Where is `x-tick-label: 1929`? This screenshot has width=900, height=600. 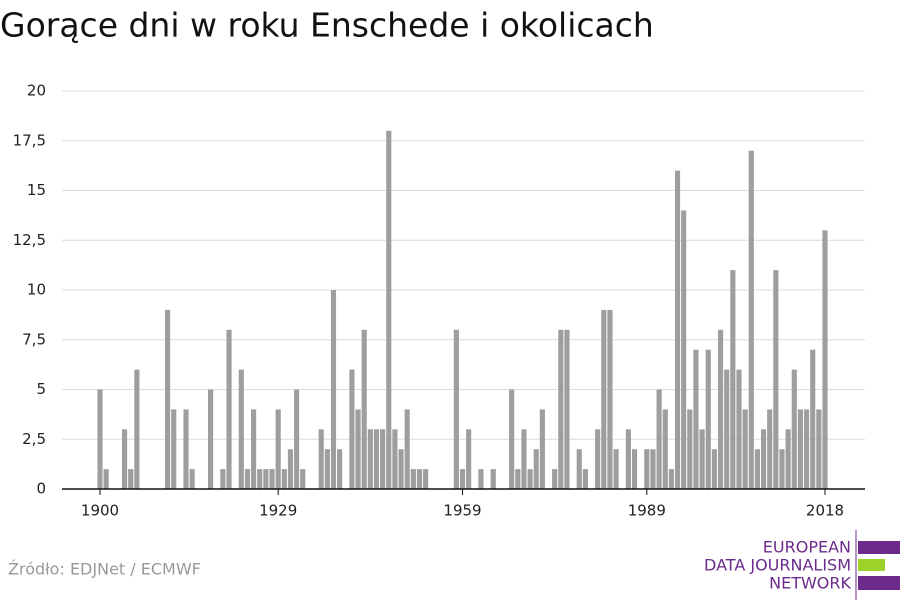
x-tick-label: 1929 is located at coordinates (278, 511).